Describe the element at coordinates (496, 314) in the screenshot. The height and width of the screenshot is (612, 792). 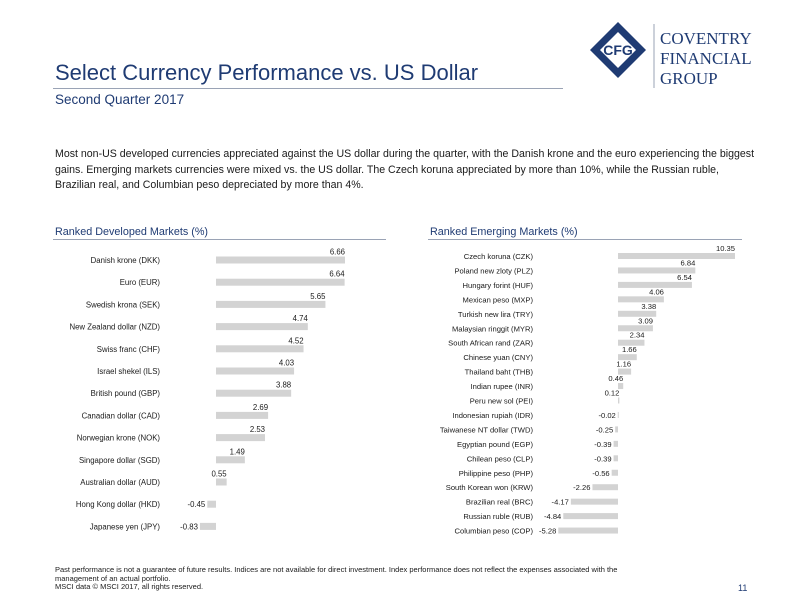
I see `emerging-category-label: Turkish new lira (TRY)` at that location.